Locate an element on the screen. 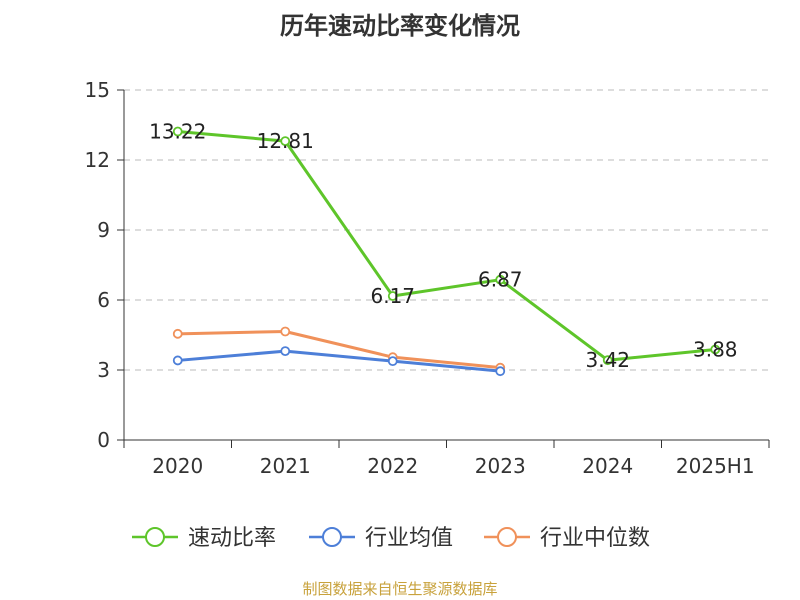 This screenshot has height=600, width=800. y-tick-label: 15 is located at coordinates (97, 90).